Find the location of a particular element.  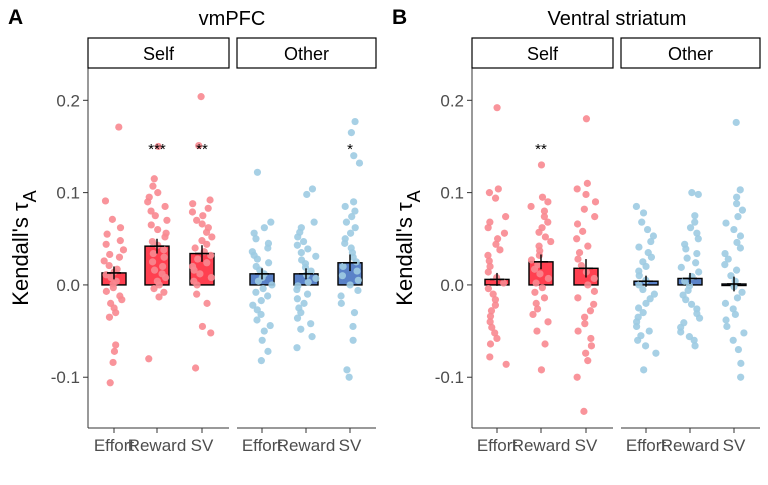

y-tick-label: 0.0 is located at coordinates (68, 285).